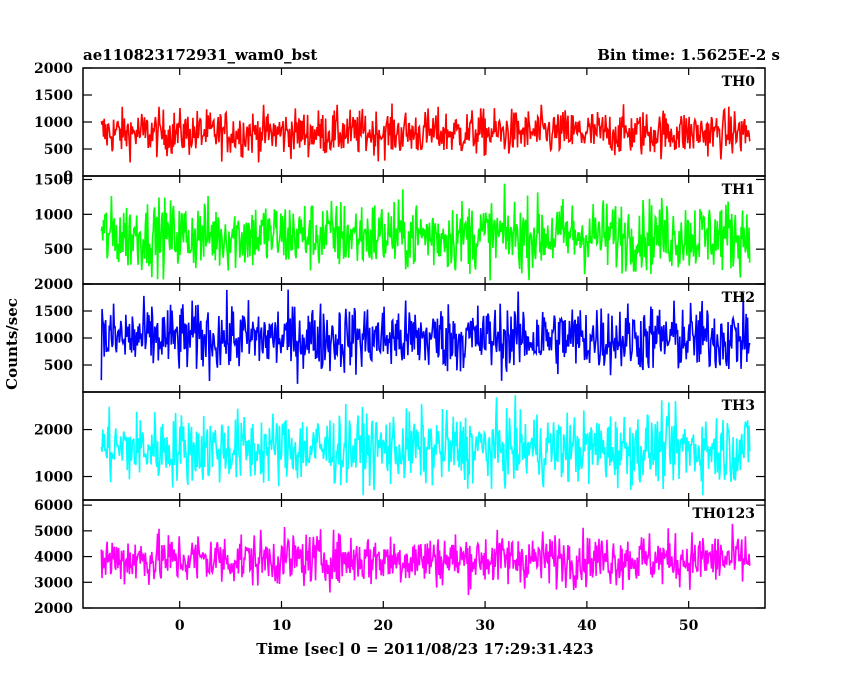 The height and width of the screenshot is (680, 850). What do you see at coordinates (200, 55) in the screenshot?
I see `chart-title: ae110823172931_wam0_bst` at bounding box center [200, 55].